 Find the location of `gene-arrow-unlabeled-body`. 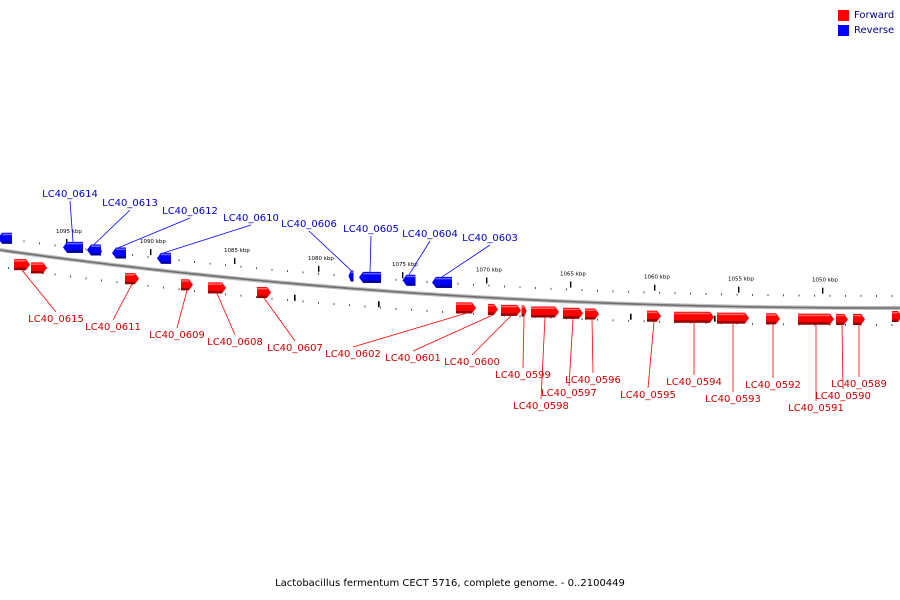

gene-arrow-unlabeled-body is located at coordinates (39, 268).